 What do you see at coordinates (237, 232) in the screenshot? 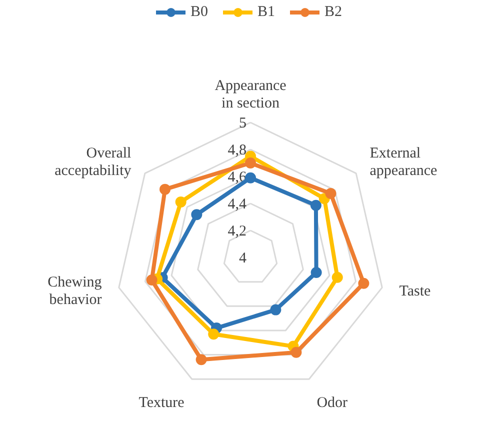
I see `y-tick-label: 4,2` at bounding box center [237, 232].